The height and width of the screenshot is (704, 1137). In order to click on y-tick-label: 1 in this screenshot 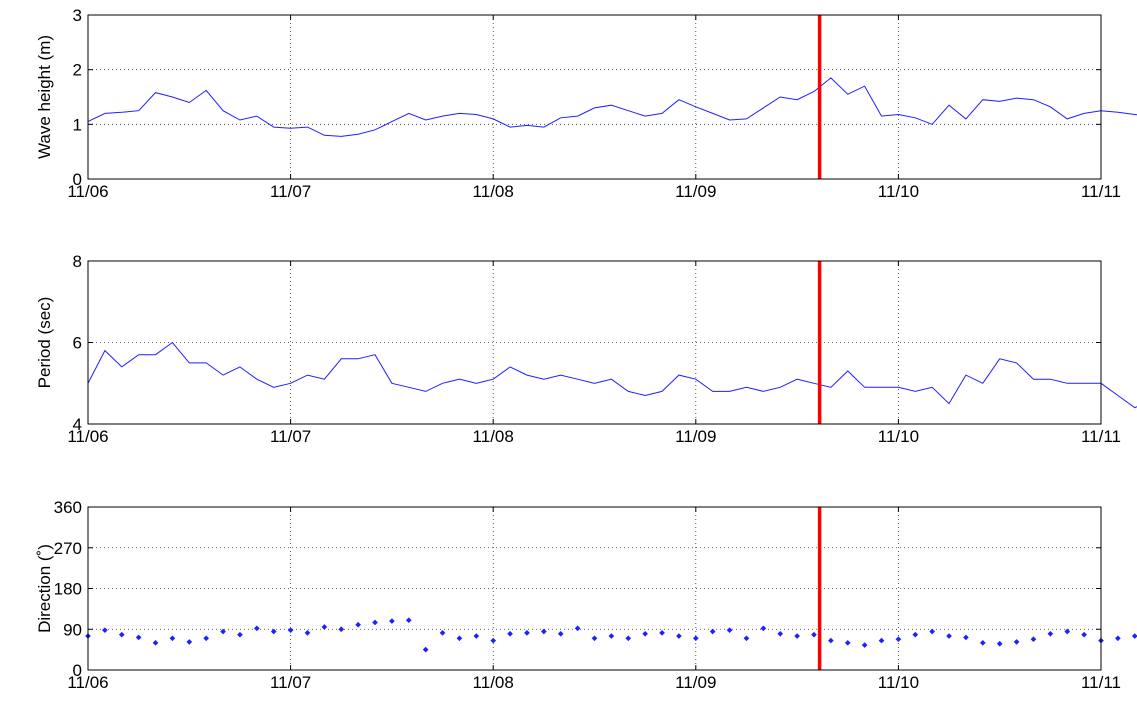, I will do `click(77, 124)`.